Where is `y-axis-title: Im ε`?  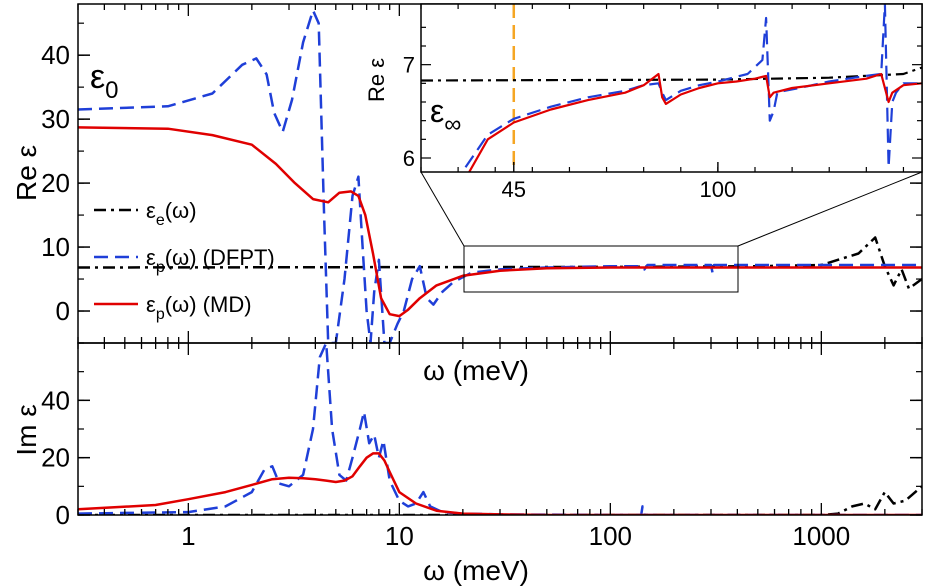 y-axis-title: Im ε is located at coordinates (26, 429).